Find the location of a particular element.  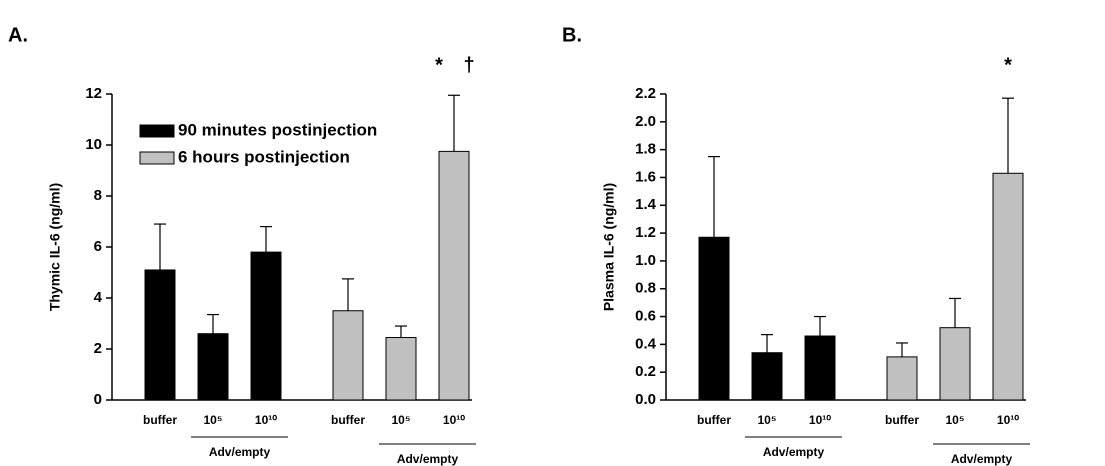

y-tick-label: 0.8 is located at coordinates (645, 288).